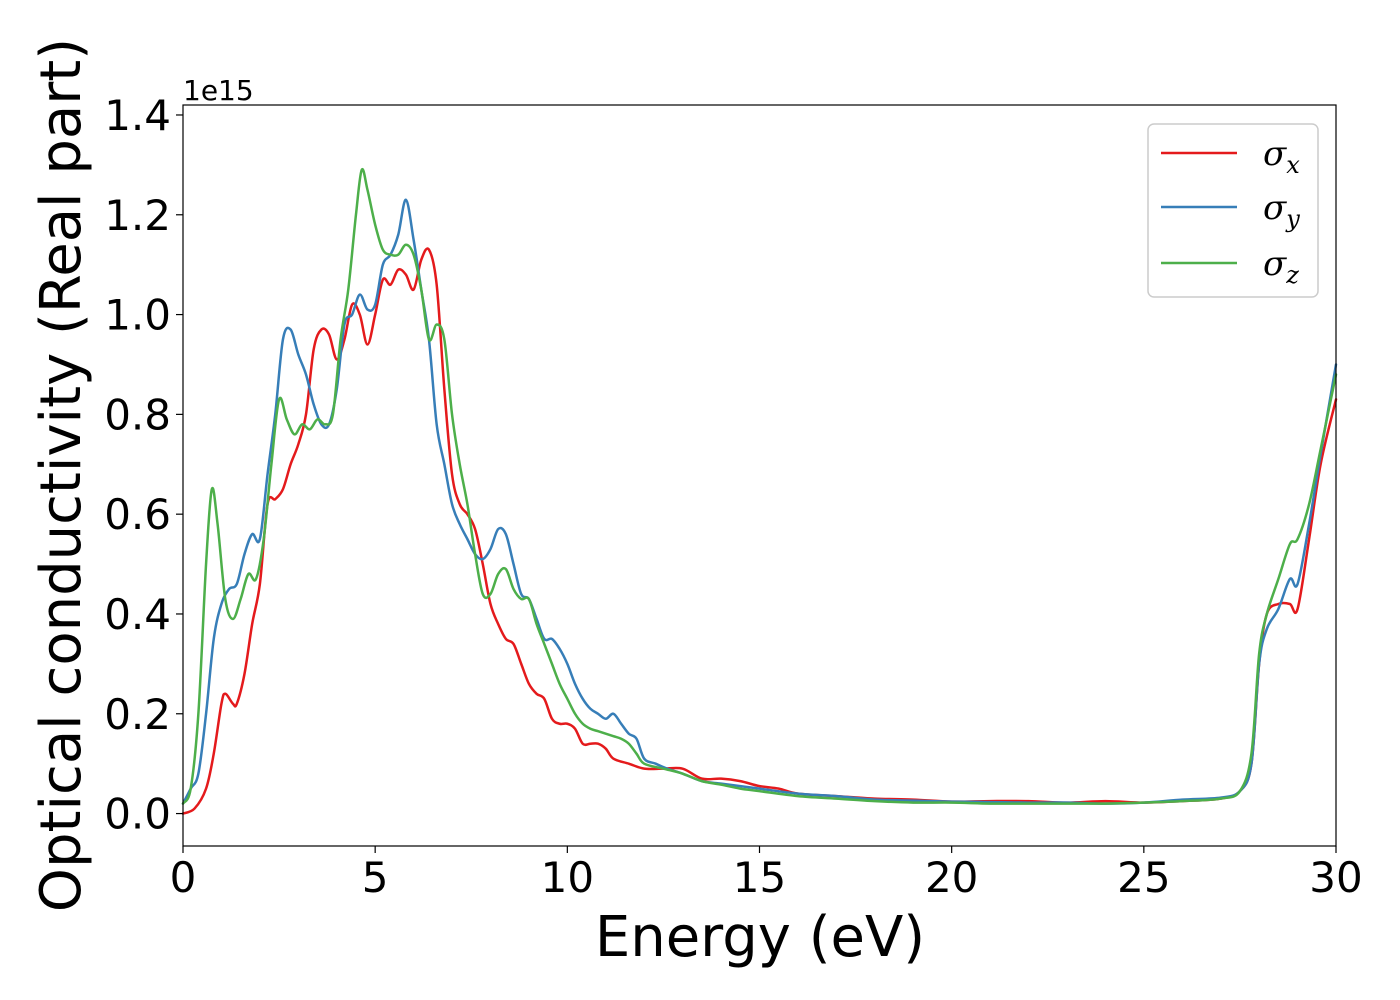 This screenshot has width=1400, height=1000. What do you see at coordinates (137, 614) in the screenshot?
I see `y-tick-label: 0.4` at bounding box center [137, 614].